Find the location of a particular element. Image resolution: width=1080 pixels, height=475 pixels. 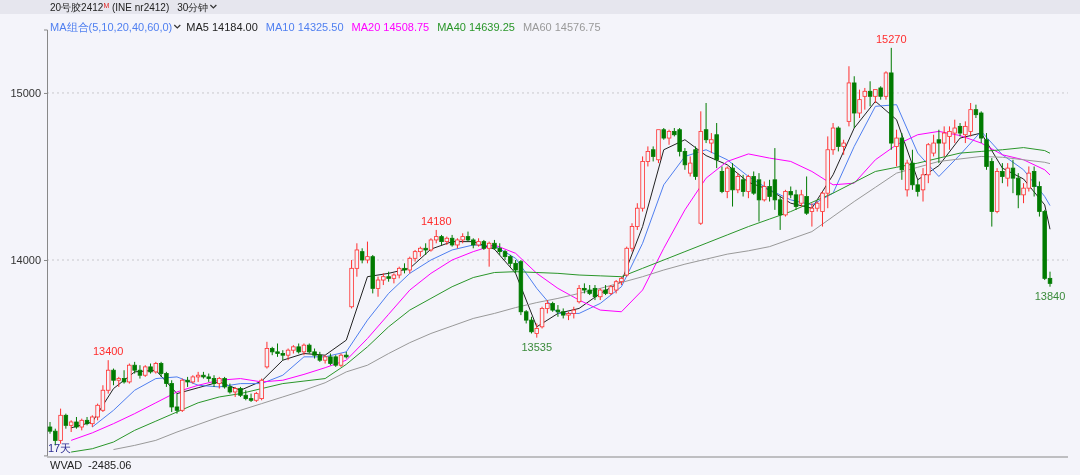

y-tick-label: 15000 is located at coordinates (25, 92).